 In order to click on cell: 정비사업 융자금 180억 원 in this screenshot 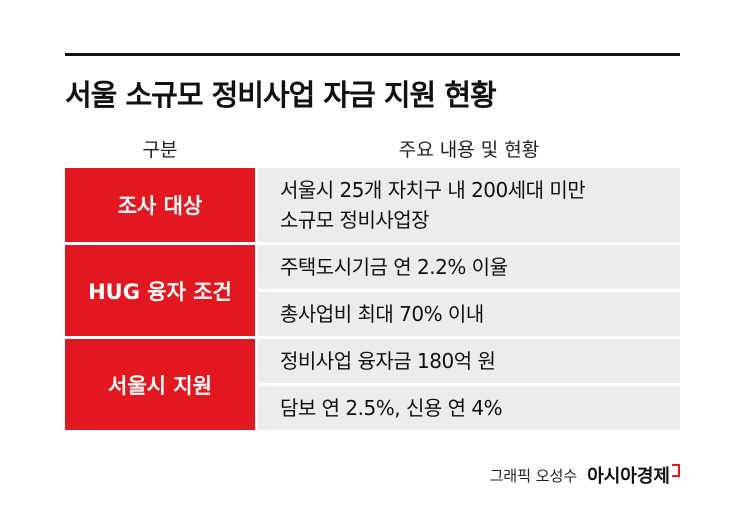, I will do `click(469, 361)`.